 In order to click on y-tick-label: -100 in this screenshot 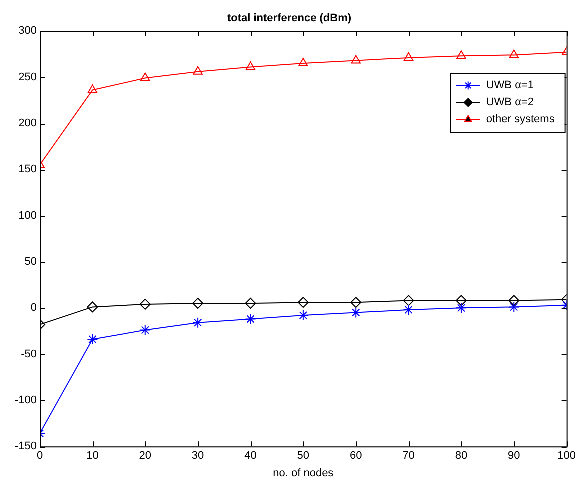, I will do `click(26, 400)`.